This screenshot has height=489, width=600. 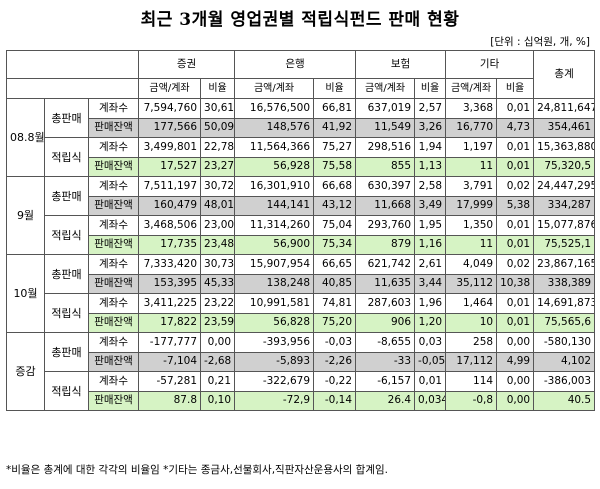 What do you see at coordinates (430, 322) in the screenshot?
I see `table-cell: 1,20` at bounding box center [430, 322].